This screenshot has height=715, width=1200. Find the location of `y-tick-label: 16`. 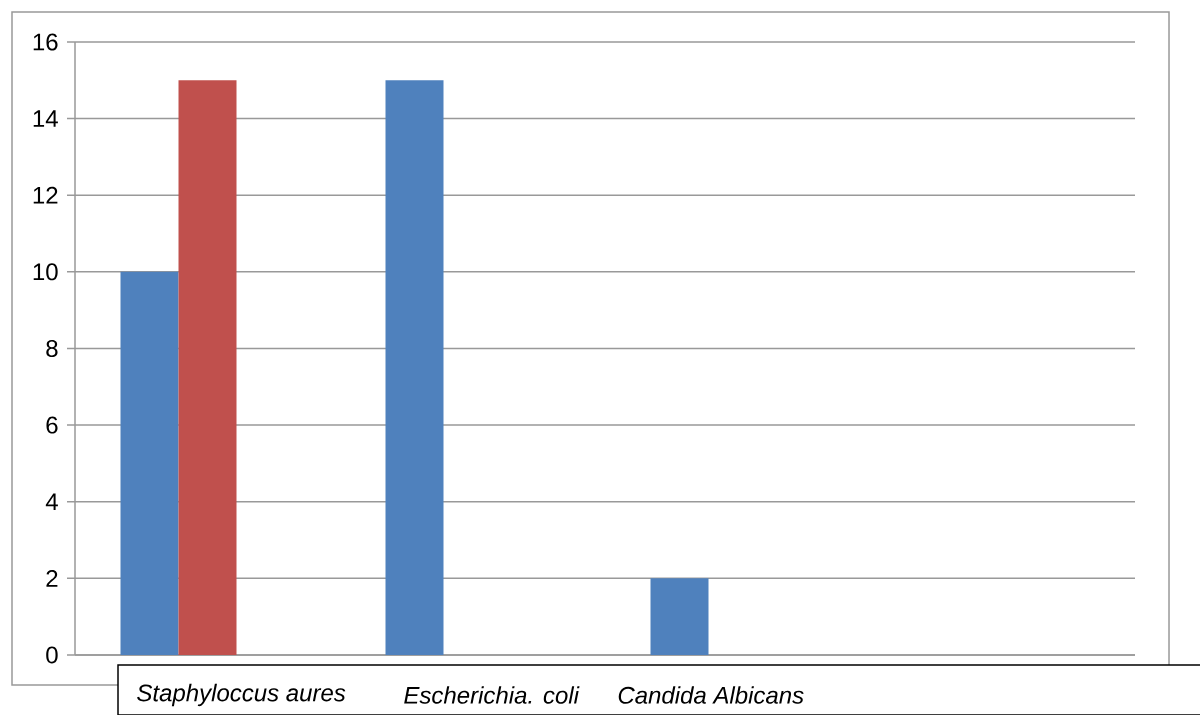

y-tick-label: 16 is located at coordinates (45, 42).